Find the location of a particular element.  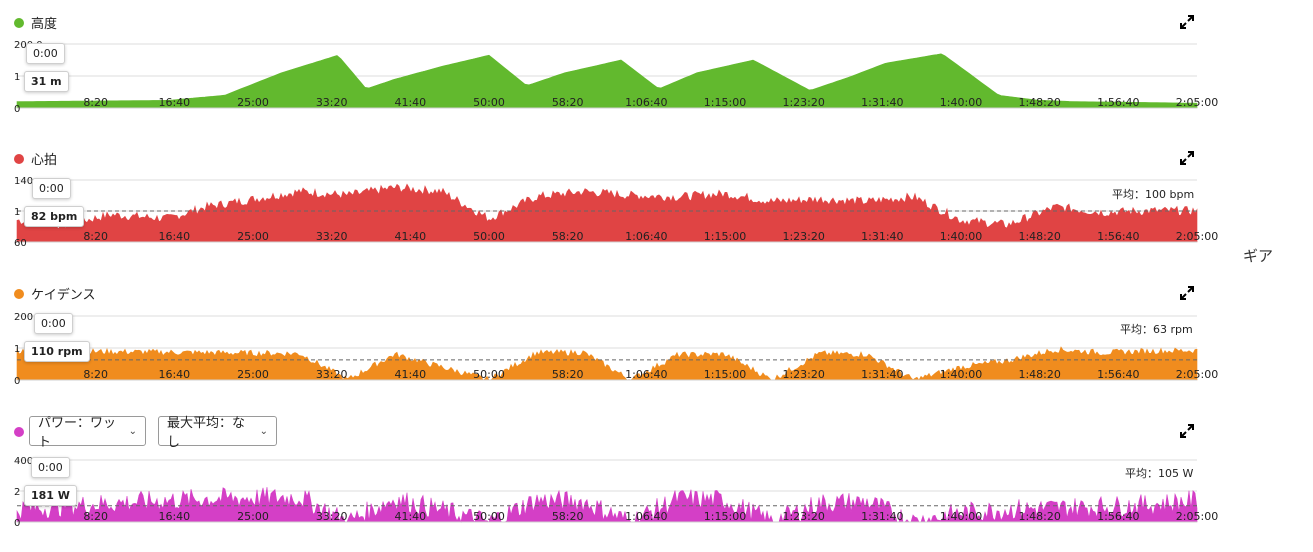

cadence-tooltip-time: 0:00 is located at coordinates (53, 323).